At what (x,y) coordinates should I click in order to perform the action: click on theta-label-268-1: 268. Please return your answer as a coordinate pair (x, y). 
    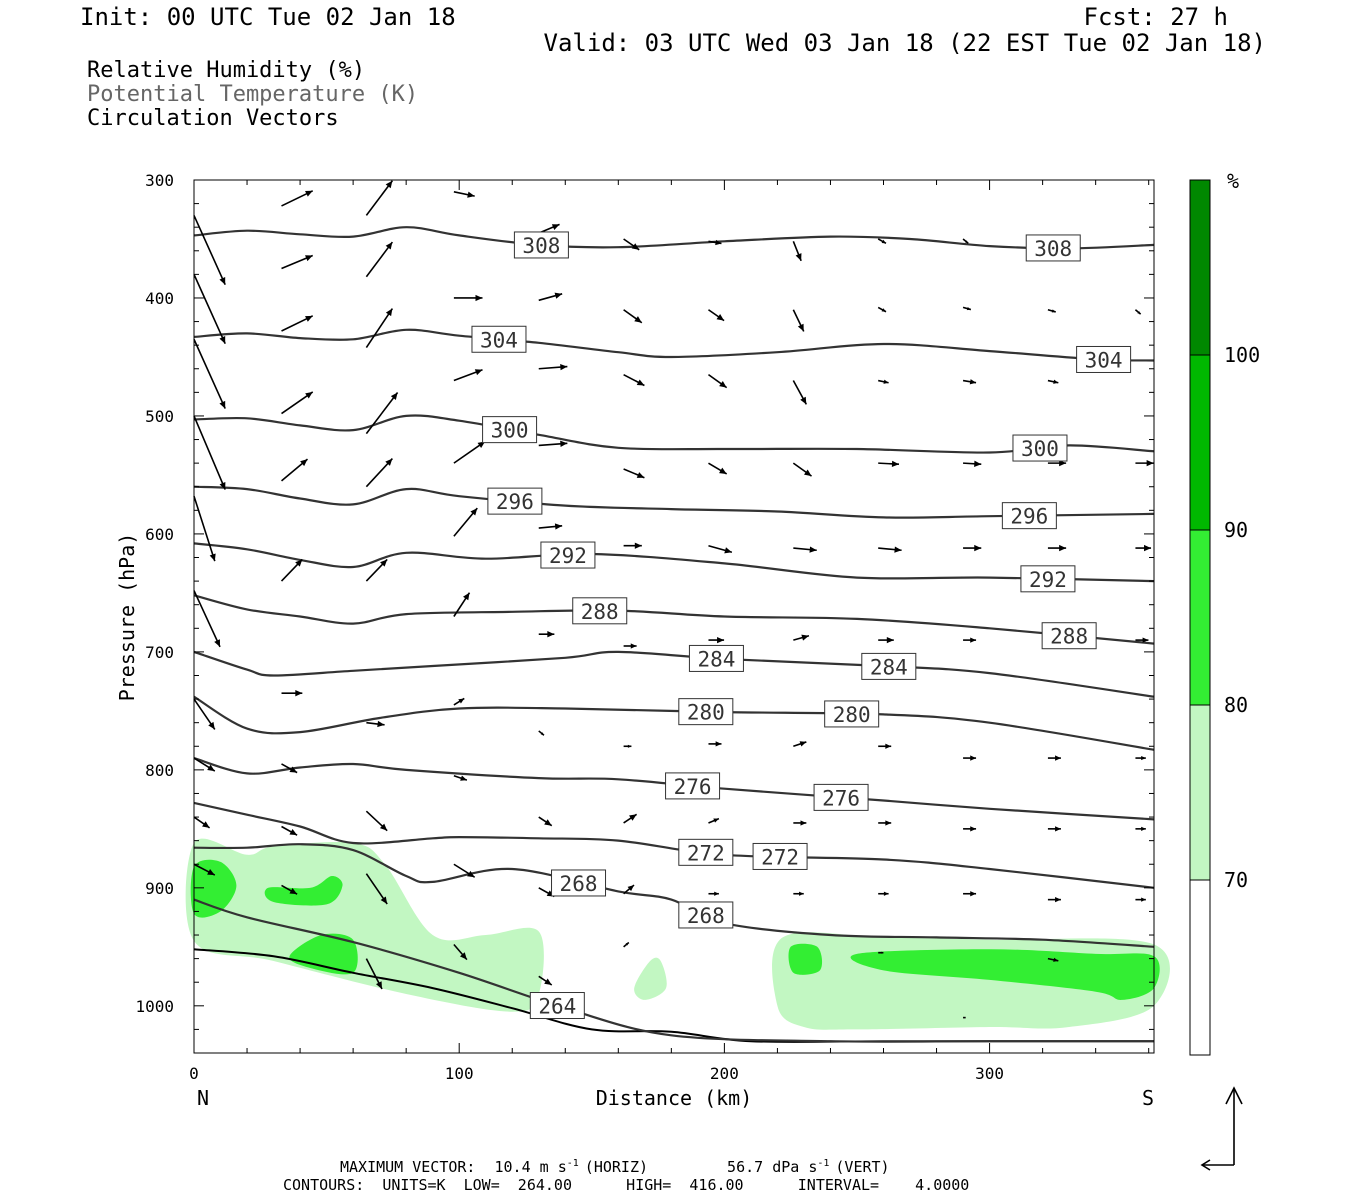
    Looking at the image, I should click on (706, 916).